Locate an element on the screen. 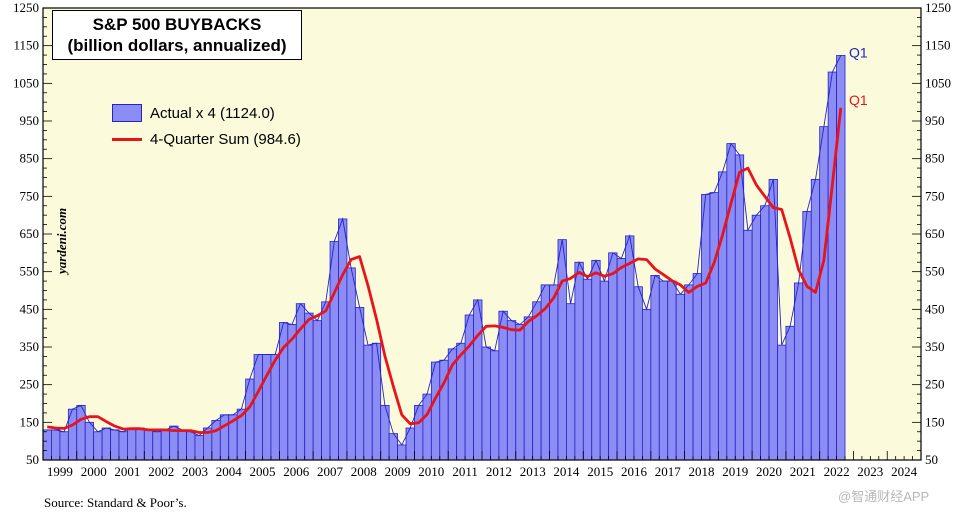 This screenshot has width=963, height=513. bar-q1 is located at coordinates (47, 445).